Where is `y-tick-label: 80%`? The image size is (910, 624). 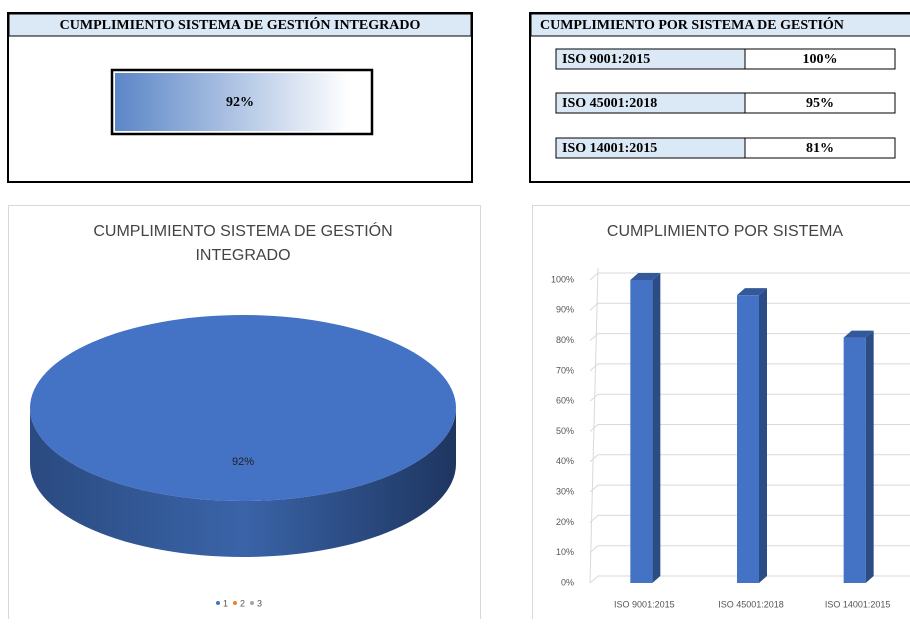 y-tick-label: 80% is located at coordinates (565, 340).